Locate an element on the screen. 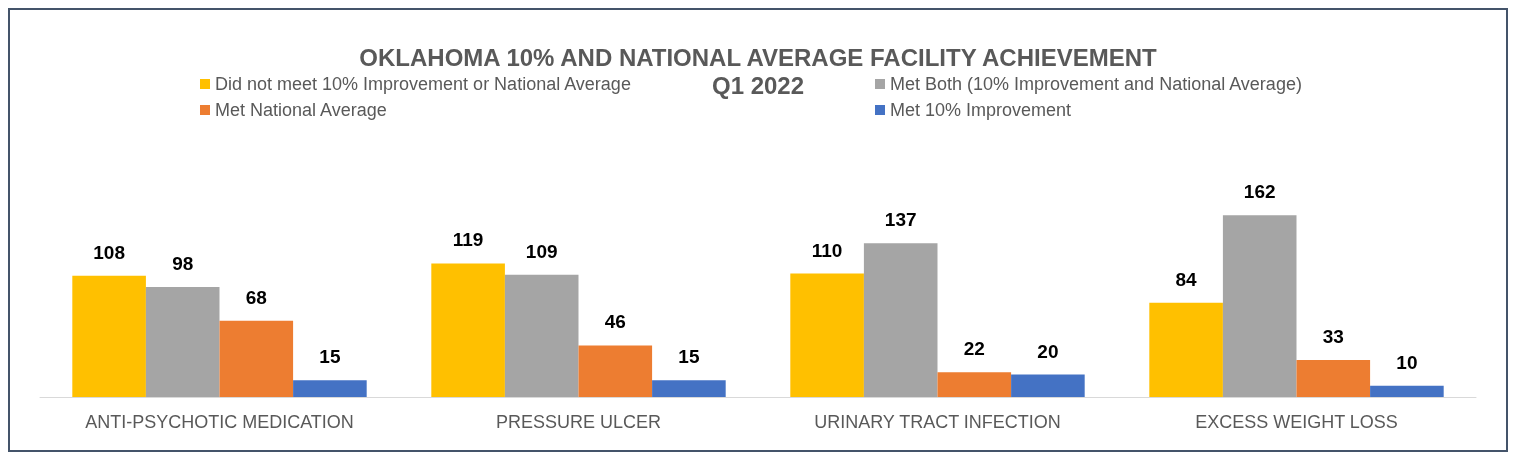 Image resolution: width=1516 pixels, height=460 pixels. legend-label: Met 10% Improvement is located at coordinates (981, 110).